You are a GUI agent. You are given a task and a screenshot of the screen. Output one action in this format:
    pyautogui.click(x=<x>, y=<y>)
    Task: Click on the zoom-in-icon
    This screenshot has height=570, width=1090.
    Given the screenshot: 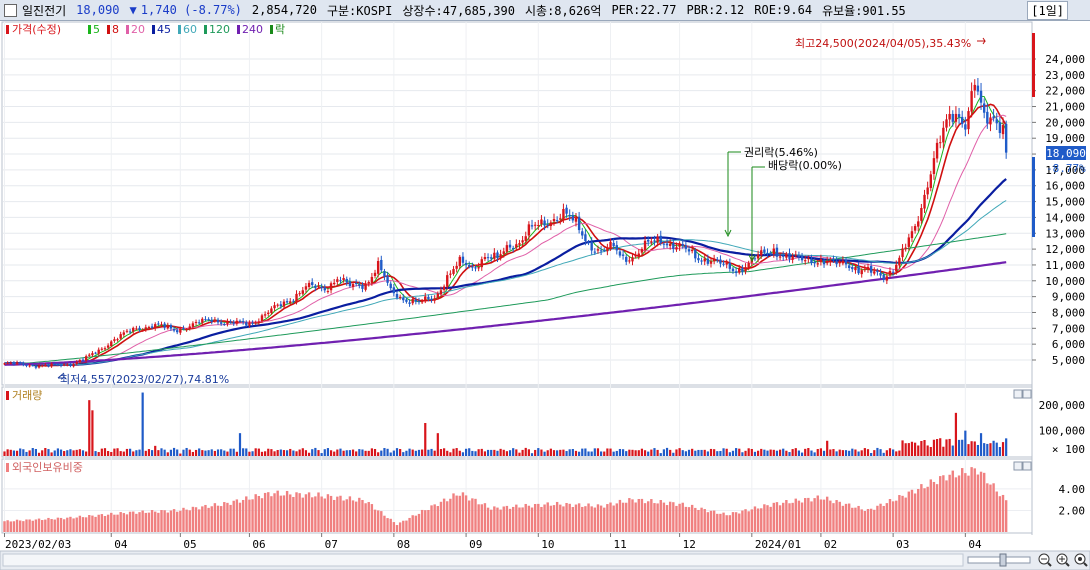 What is the action you would take?
    pyautogui.click(x=1063, y=560)
    